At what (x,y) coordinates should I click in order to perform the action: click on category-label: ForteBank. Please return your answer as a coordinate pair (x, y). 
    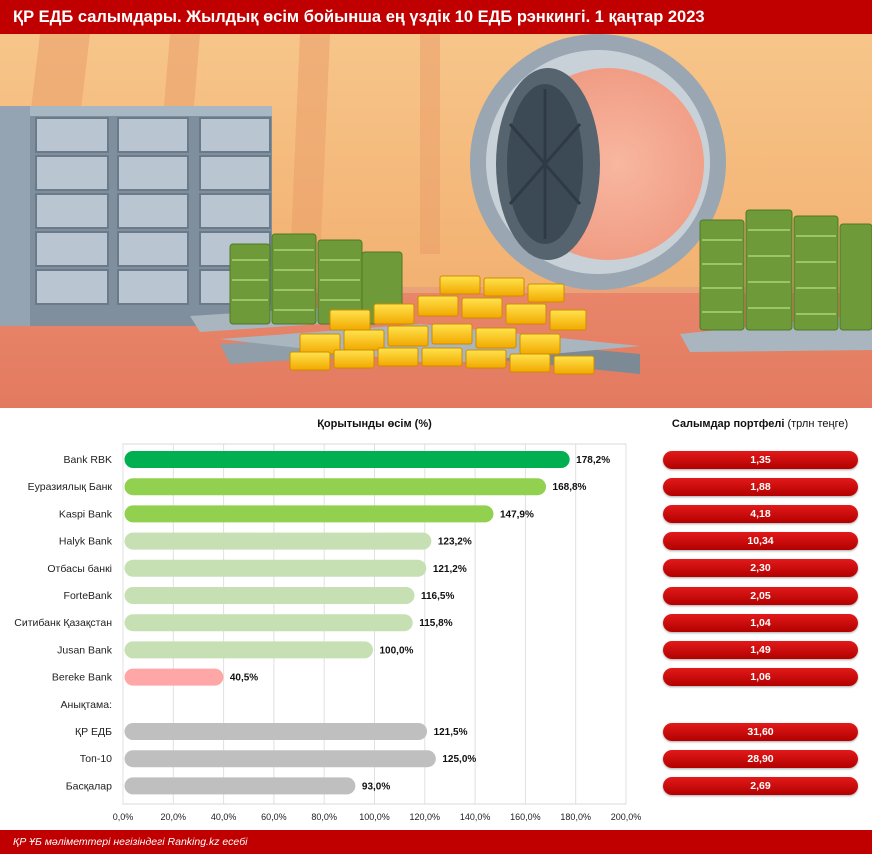
    Looking at the image, I should click on (88, 596).